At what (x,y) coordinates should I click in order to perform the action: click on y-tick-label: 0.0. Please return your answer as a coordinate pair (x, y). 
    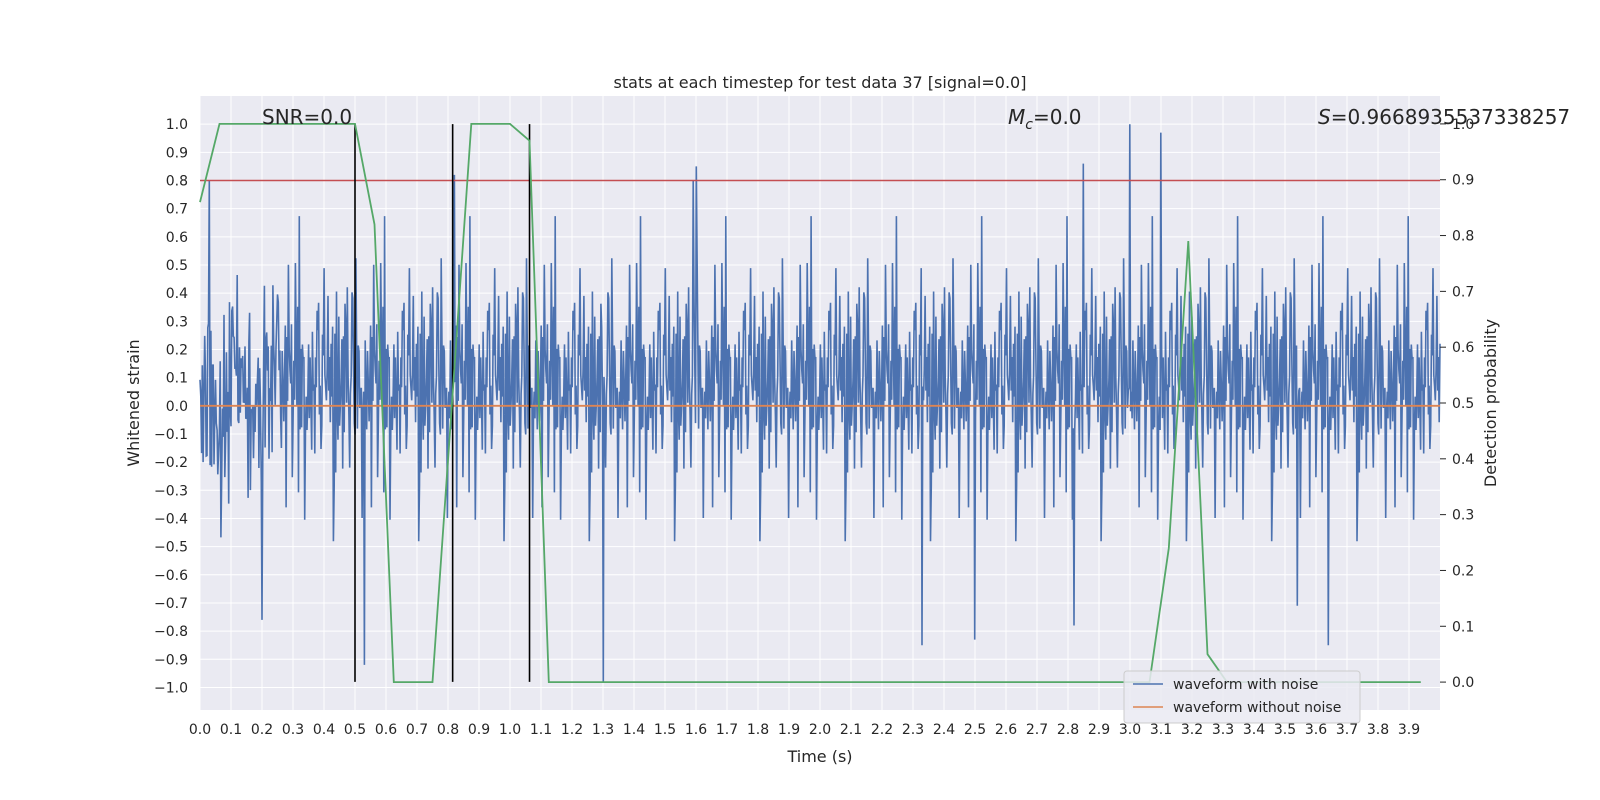
    Looking at the image, I should click on (177, 407).